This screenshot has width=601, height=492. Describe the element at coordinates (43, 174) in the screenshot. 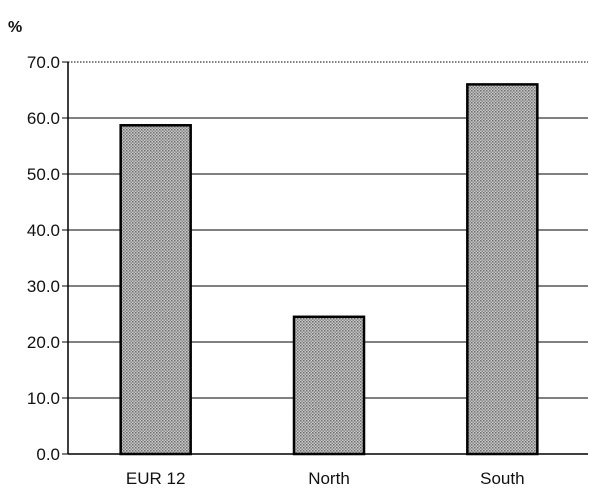

I see `y-tick-label: 50.0` at that location.